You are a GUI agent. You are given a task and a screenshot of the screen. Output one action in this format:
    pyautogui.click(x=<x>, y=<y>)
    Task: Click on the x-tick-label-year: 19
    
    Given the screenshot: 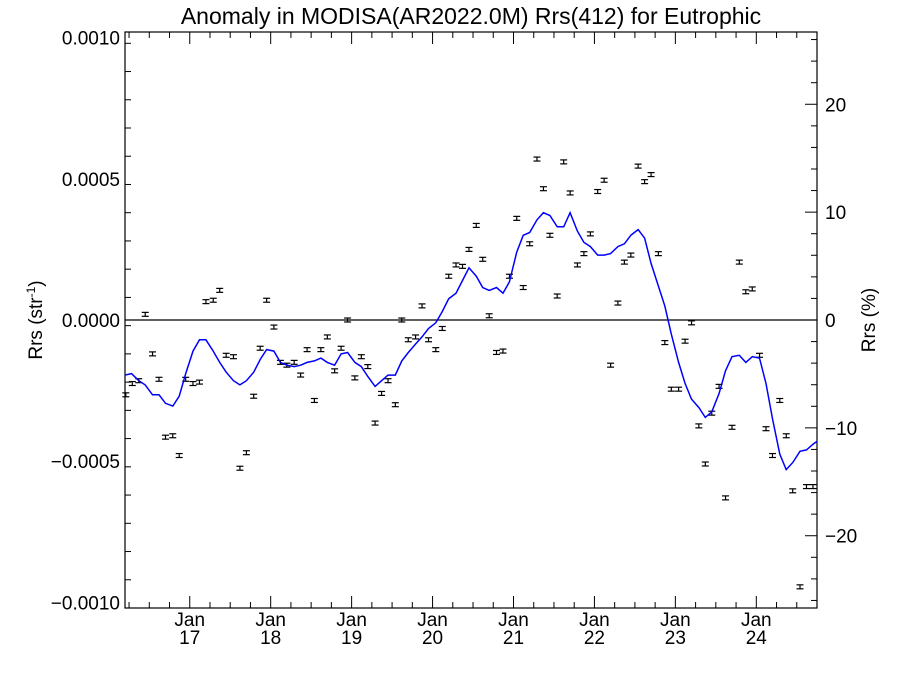 What is the action you would take?
    pyautogui.click(x=351, y=638)
    